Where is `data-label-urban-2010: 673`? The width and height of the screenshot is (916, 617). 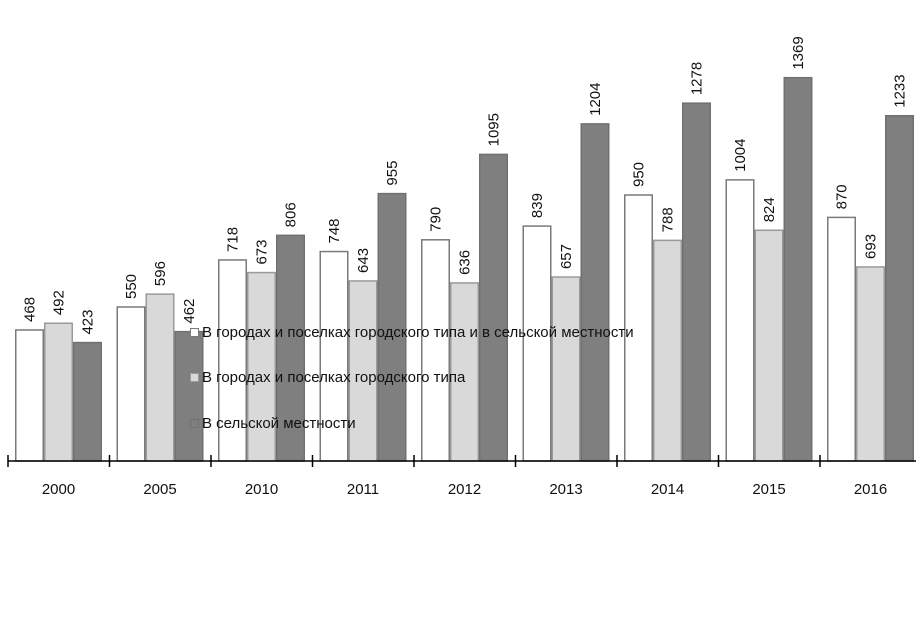
data-label-urban-2010: 673 is located at coordinates (262, 252).